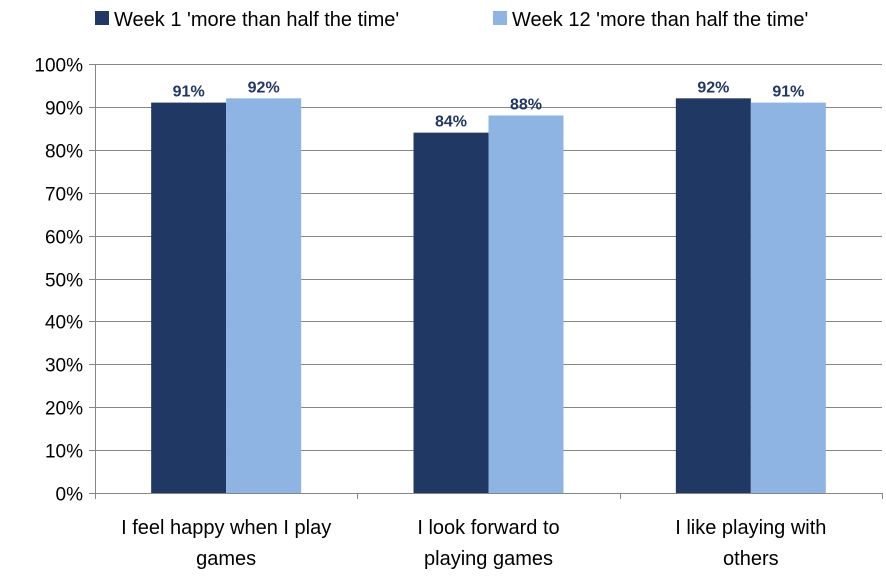  I want to click on category-label: games, so click(226, 559).